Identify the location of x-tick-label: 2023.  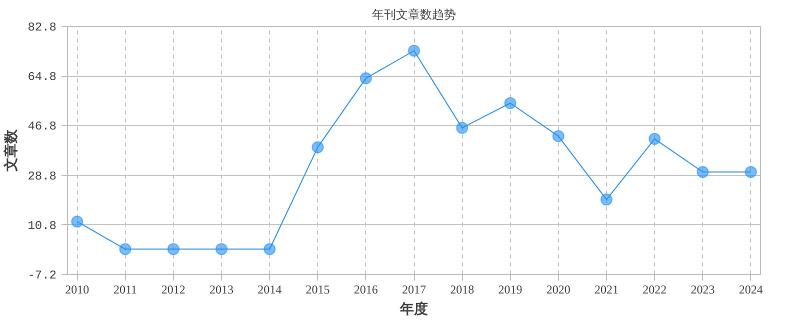
(702, 289).